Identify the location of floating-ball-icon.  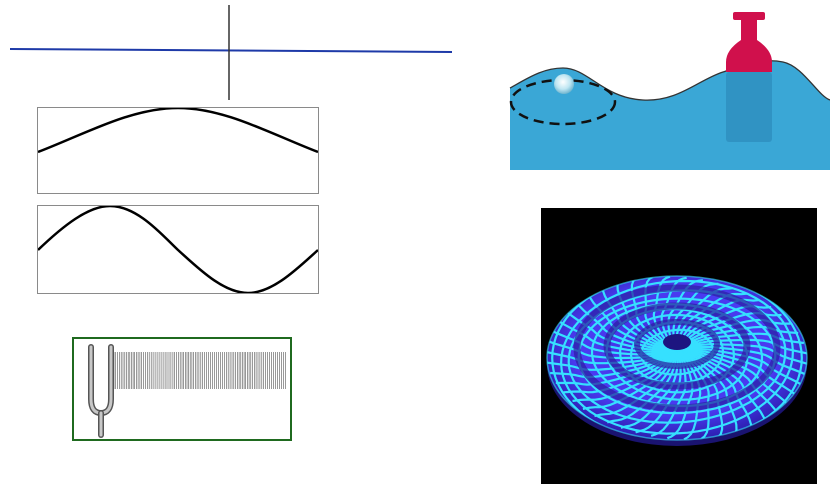
(564, 84).